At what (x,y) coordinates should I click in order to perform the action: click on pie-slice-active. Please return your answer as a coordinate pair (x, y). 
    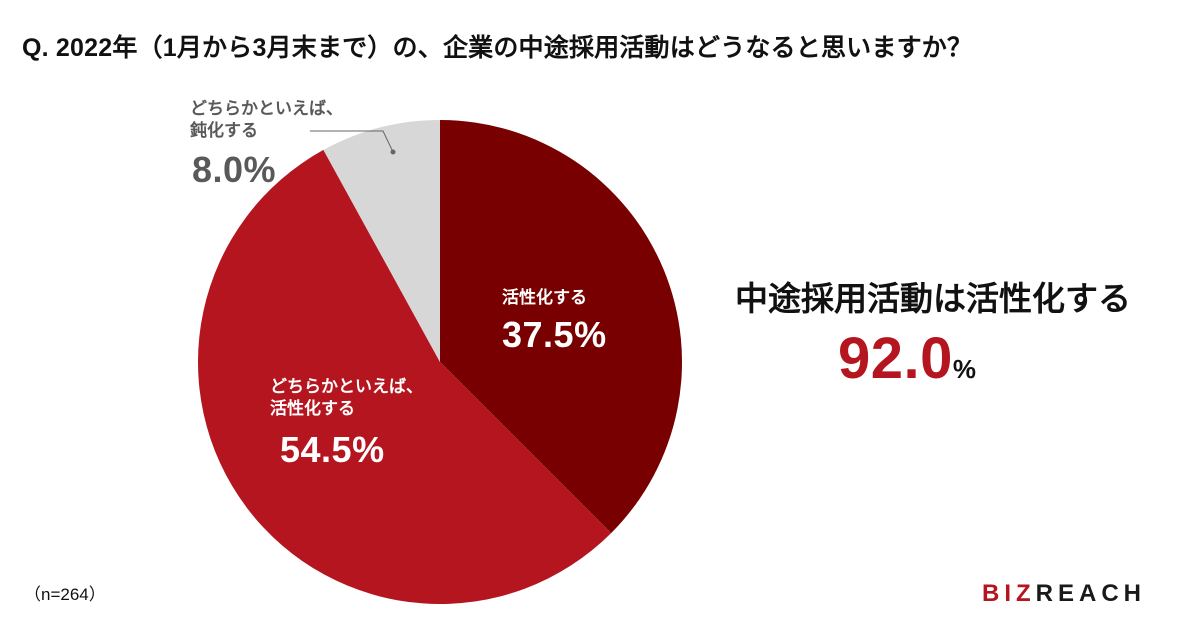
    Looking at the image, I should click on (561, 327).